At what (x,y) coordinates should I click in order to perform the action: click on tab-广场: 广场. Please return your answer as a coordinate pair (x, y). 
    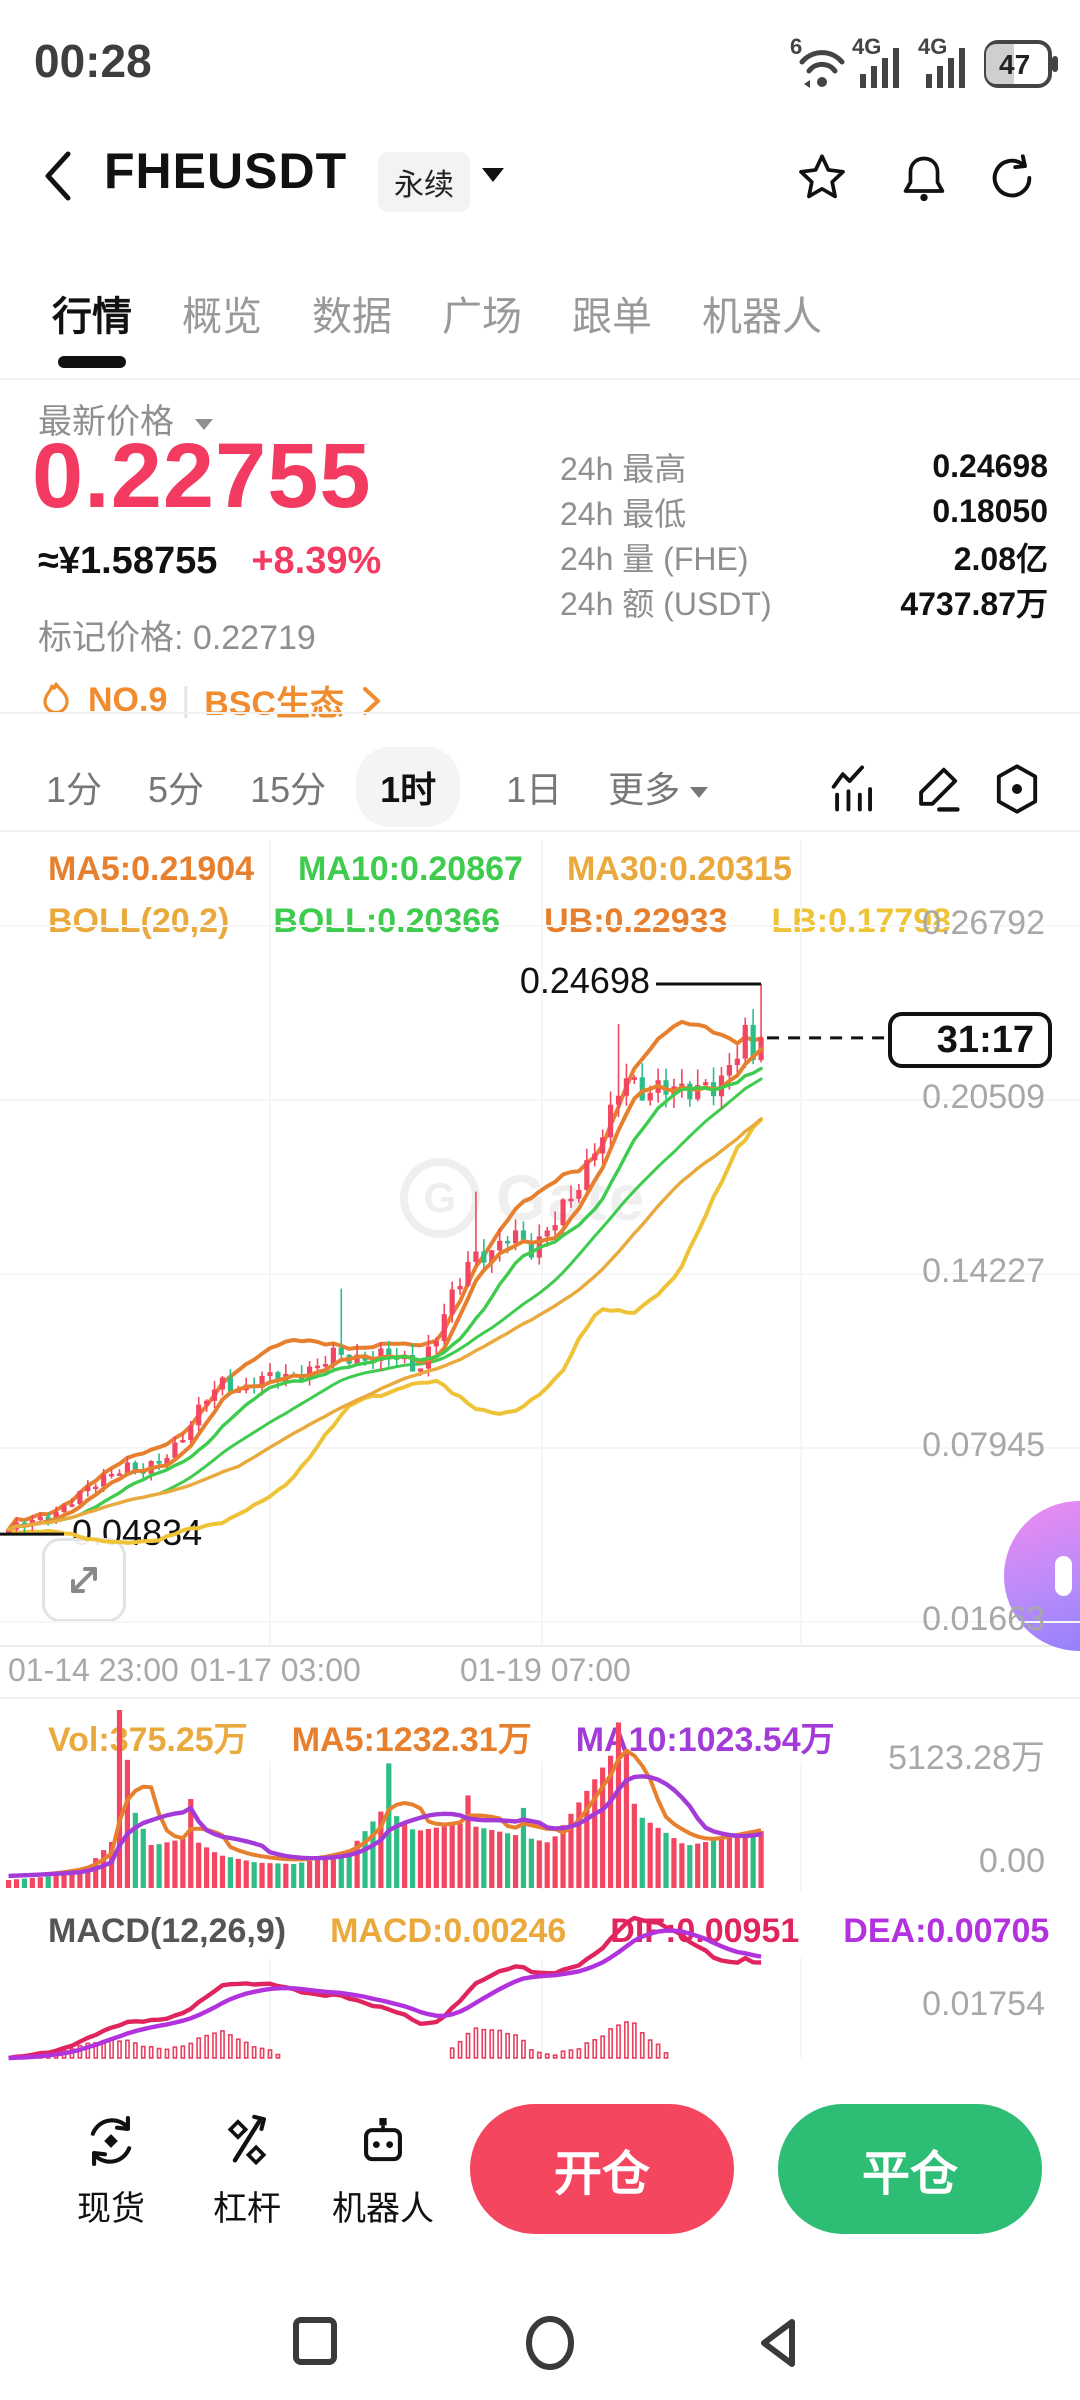
    Looking at the image, I should click on (482, 317).